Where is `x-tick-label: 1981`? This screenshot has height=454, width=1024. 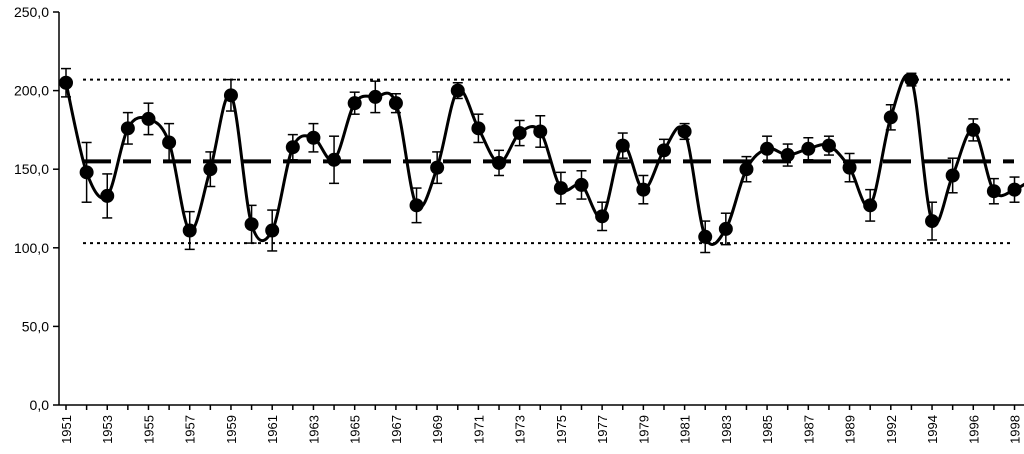
x-tick-label: 1981 is located at coordinates (685, 429).